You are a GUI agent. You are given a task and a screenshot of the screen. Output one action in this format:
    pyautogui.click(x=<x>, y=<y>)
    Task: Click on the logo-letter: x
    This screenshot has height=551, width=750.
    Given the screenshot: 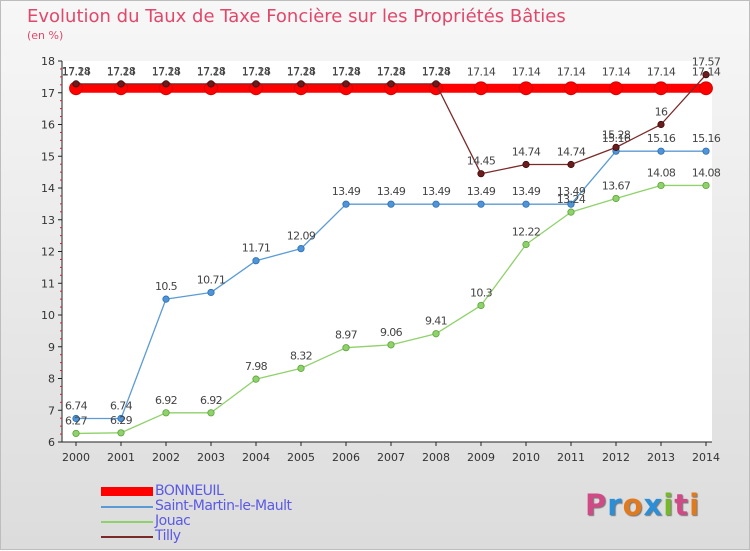 What is the action you would take?
    pyautogui.click(x=653, y=505)
    